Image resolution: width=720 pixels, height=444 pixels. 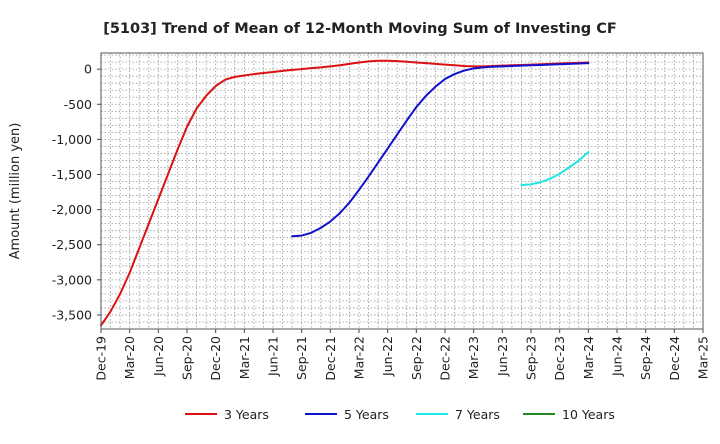 I want to click on x-tick-label: Mar-22, so click(x=359, y=357).